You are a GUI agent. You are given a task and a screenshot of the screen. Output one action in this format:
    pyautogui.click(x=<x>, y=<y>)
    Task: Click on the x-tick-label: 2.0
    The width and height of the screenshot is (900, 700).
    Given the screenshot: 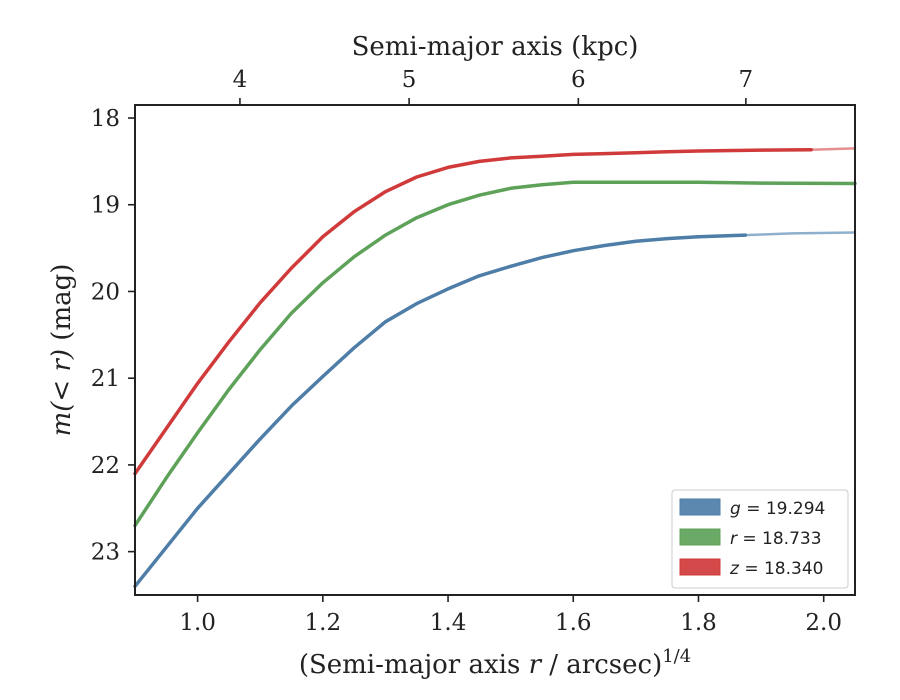 What is the action you would take?
    pyautogui.click(x=823, y=623)
    